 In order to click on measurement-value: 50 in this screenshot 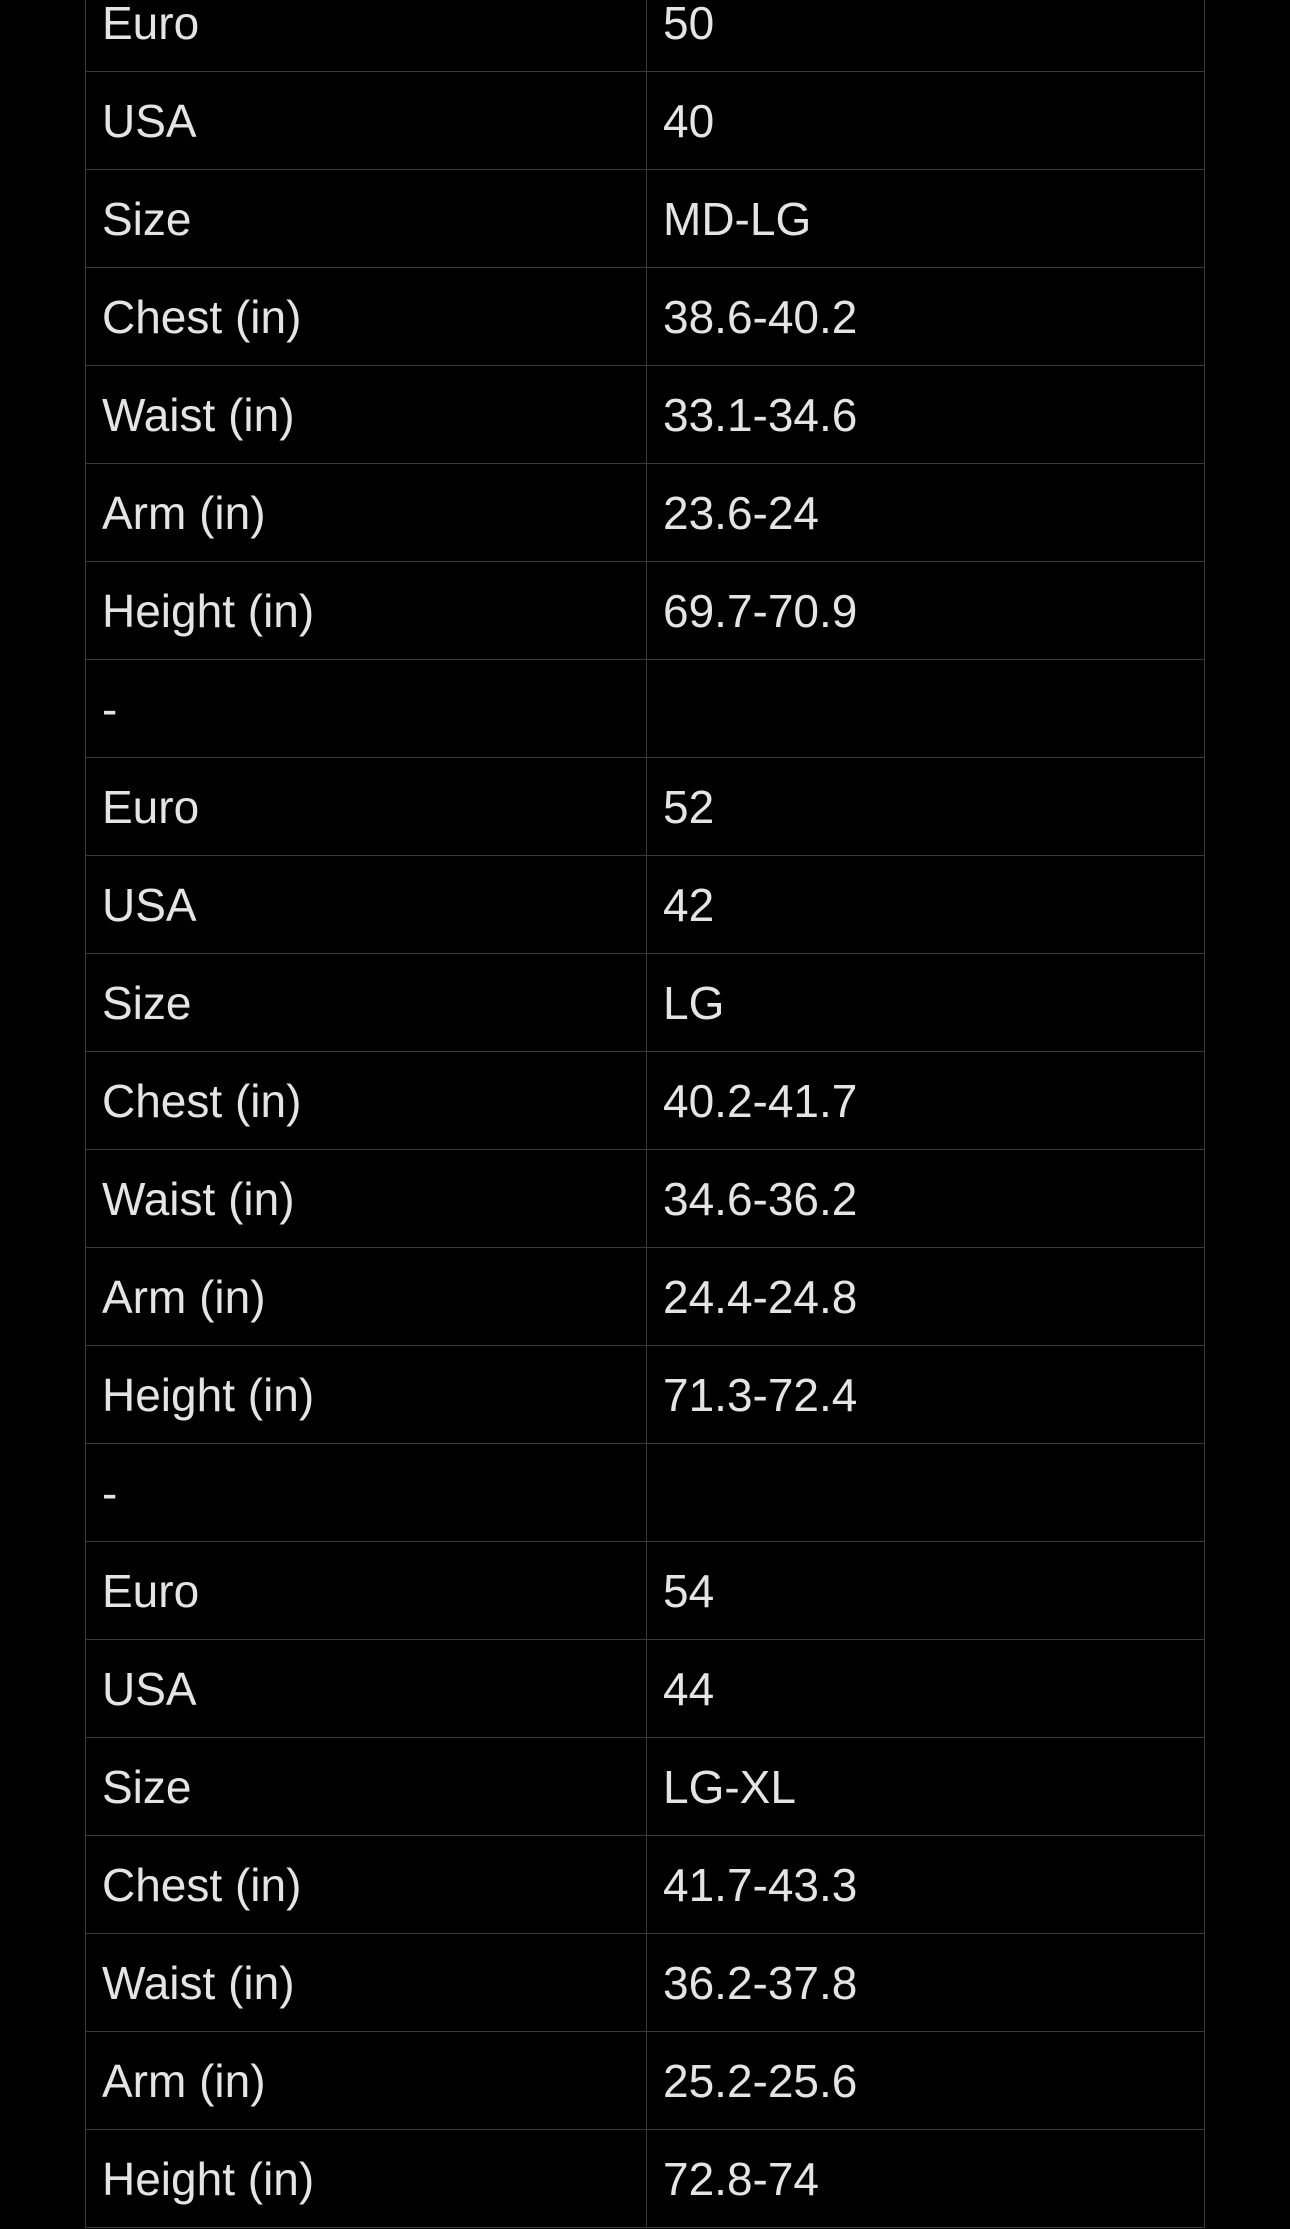, I will do `click(925, 36)`.